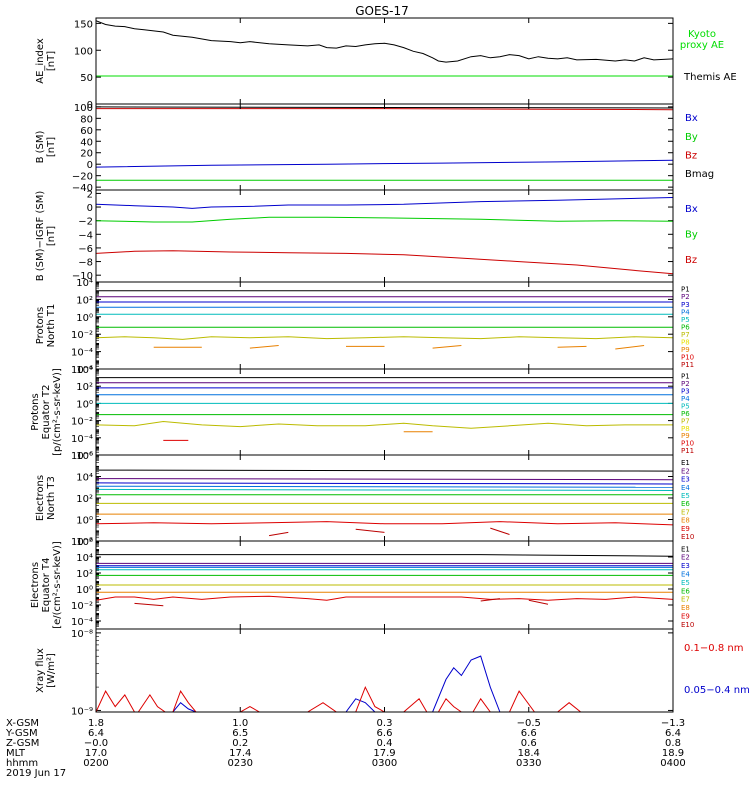 This screenshot has height=804, width=750. What do you see at coordinates (685, 521) in the screenshot?
I see `legend-label: E8` at bounding box center [685, 521].